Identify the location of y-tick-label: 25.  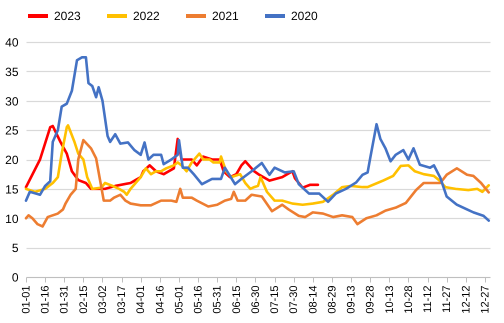
(12, 131).